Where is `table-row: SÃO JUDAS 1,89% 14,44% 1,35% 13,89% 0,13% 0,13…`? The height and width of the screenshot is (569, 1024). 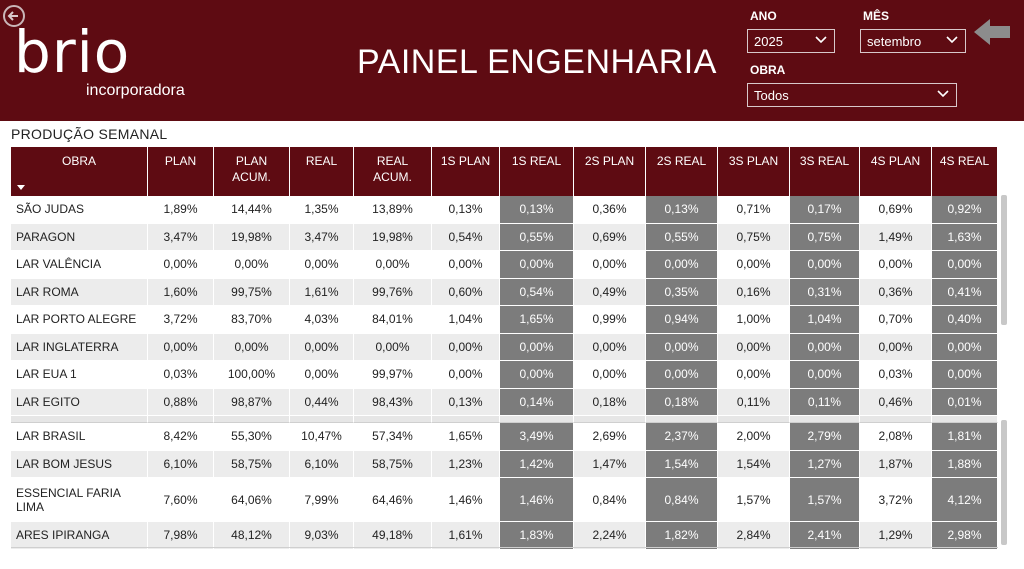 table-row: SÃO JUDAS 1,89% 14,44% 1,35% 13,89% 0,13% 0,13… is located at coordinates (504, 210).